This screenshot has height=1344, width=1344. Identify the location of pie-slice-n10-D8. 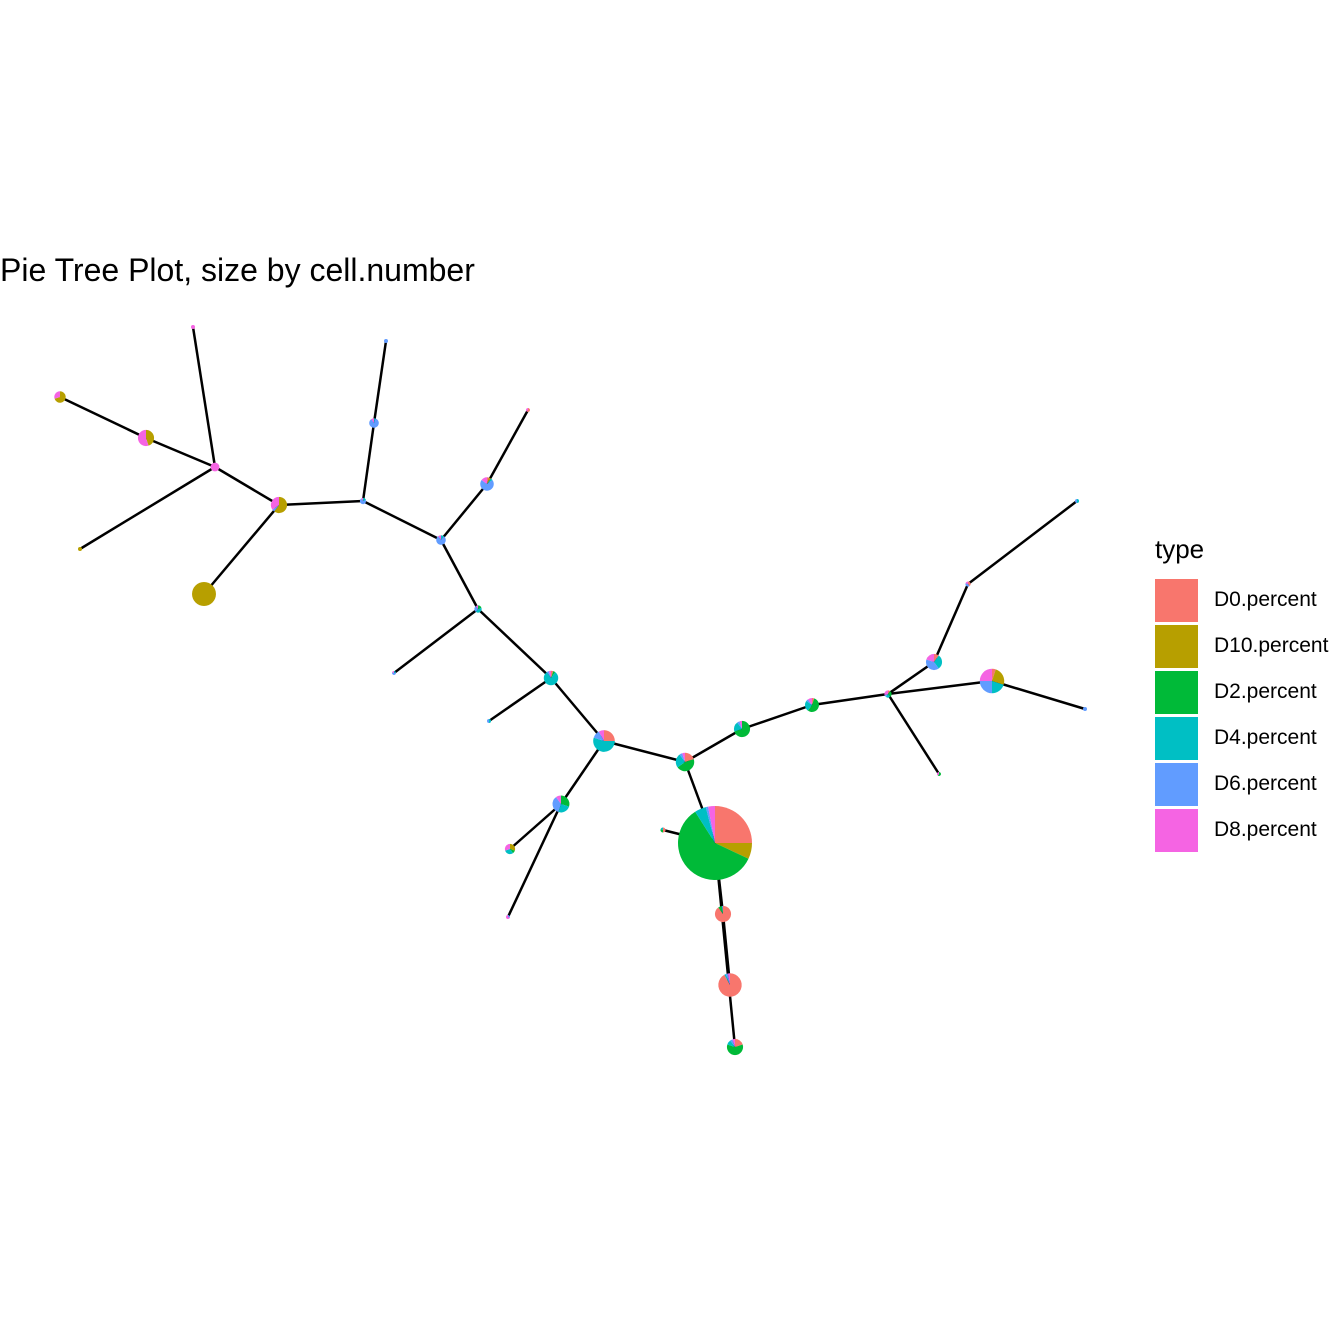
(508, 917).